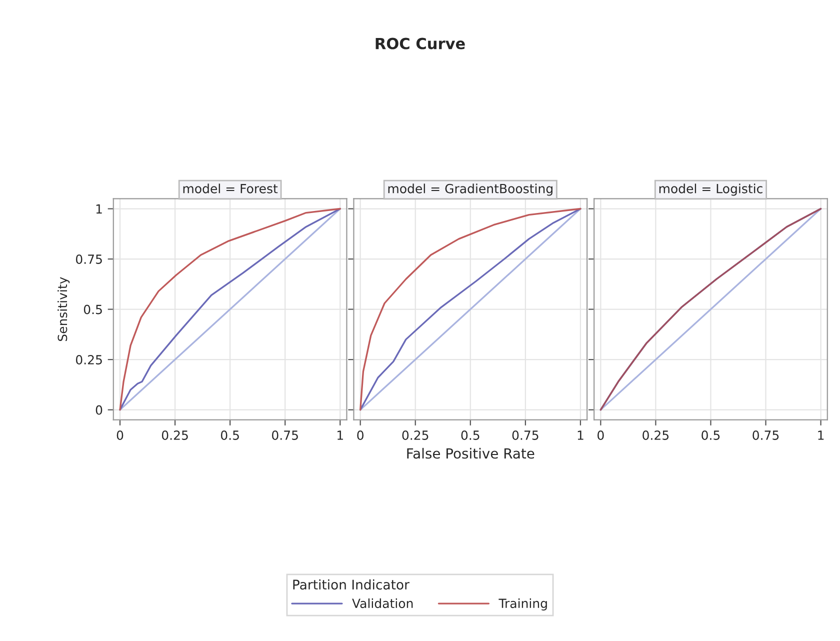 The image size is (840, 641). Describe the element at coordinates (89, 359) in the screenshot. I see `y-tick-label: 0.25` at that location.